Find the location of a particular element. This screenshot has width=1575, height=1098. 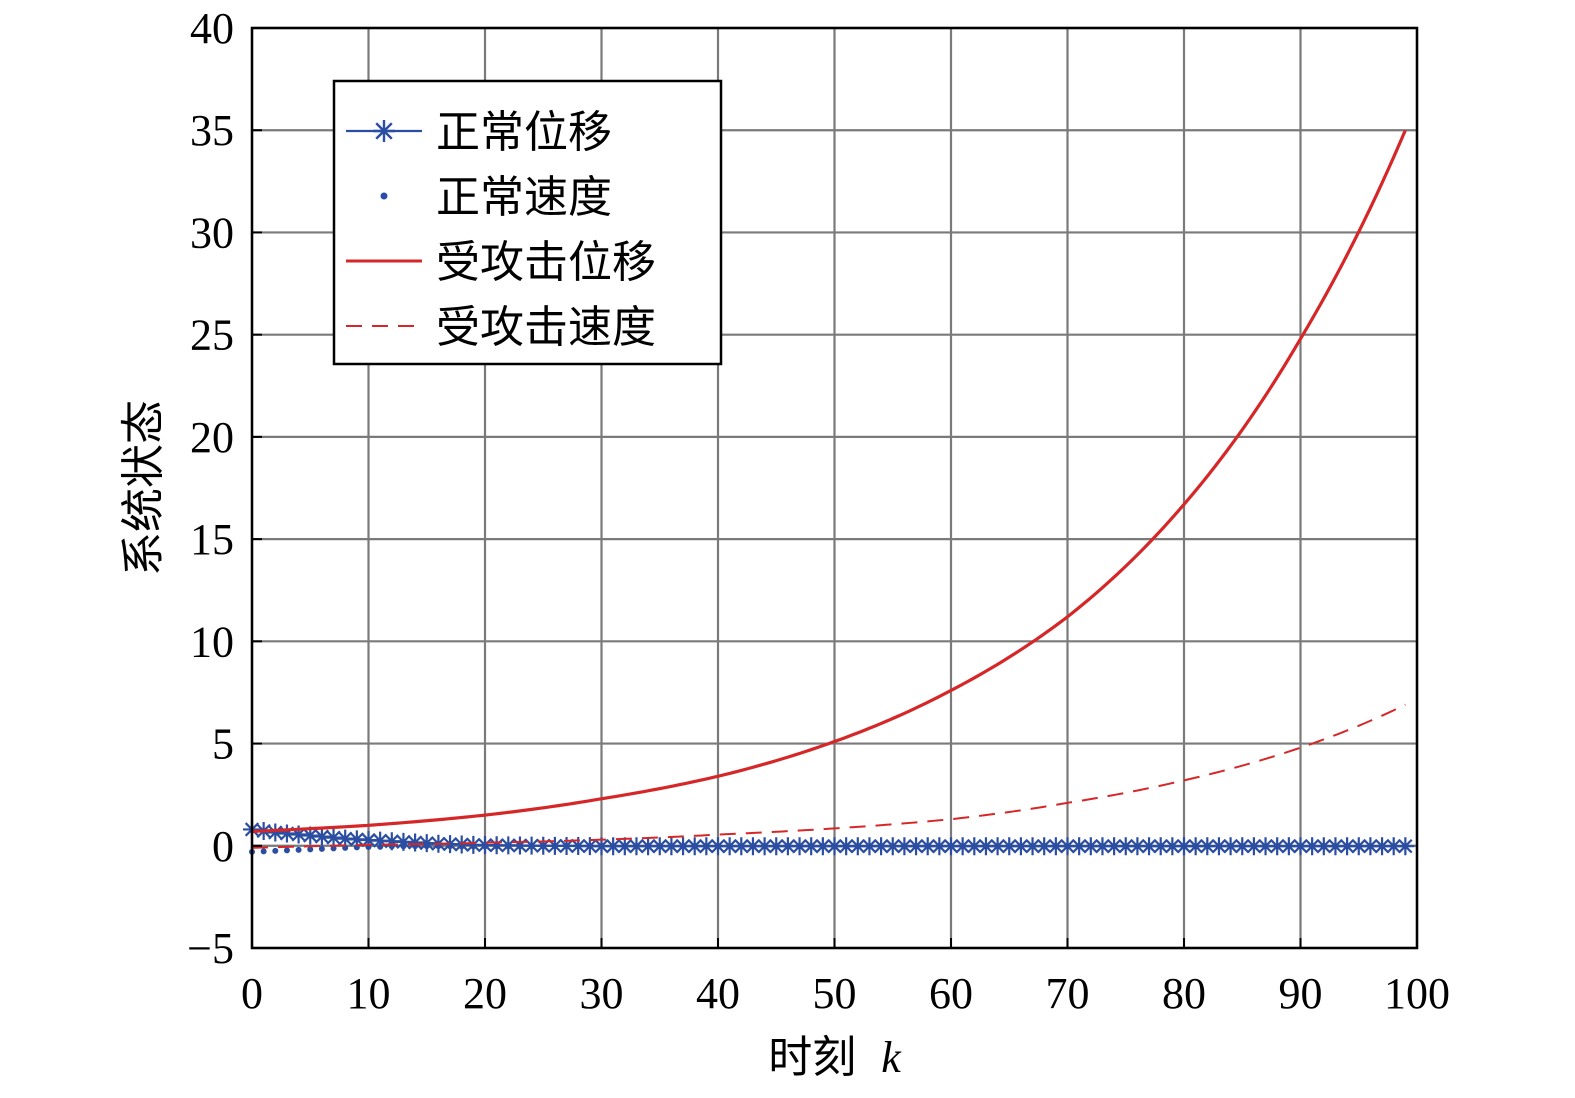

x-axis-title-text: 时刻 is located at coordinates (812, 1057).